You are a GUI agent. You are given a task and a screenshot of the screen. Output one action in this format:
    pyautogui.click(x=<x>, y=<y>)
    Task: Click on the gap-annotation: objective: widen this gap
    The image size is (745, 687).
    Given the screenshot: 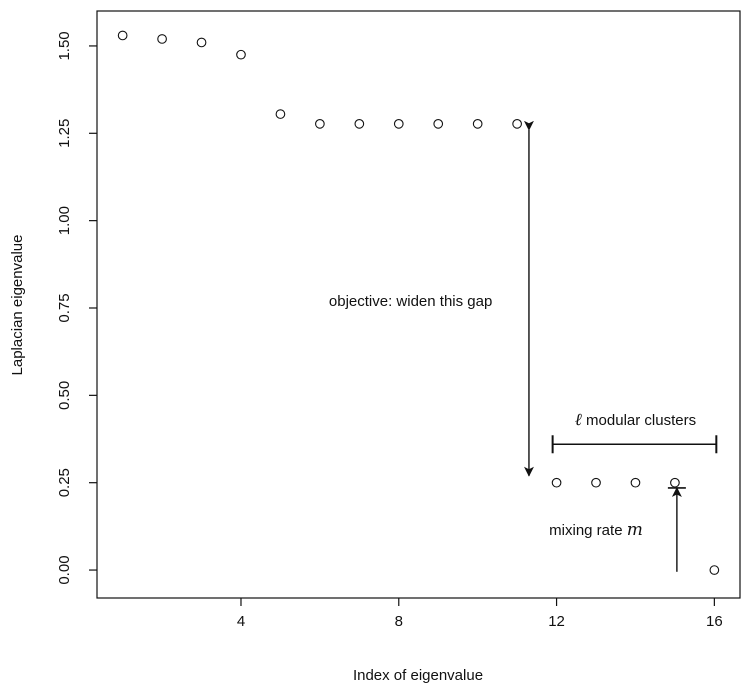 What is the action you would take?
    pyautogui.click(x=410, y=301)
    